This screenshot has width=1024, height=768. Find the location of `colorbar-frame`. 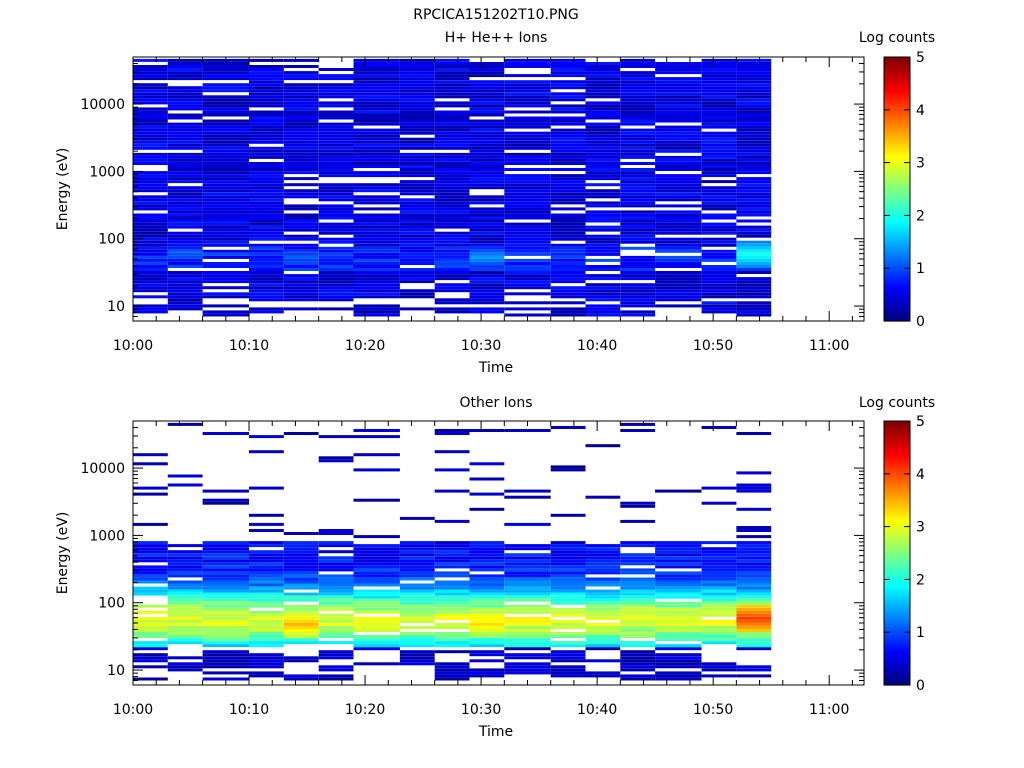

colorbar-frame is located at coordinates (897, 189).